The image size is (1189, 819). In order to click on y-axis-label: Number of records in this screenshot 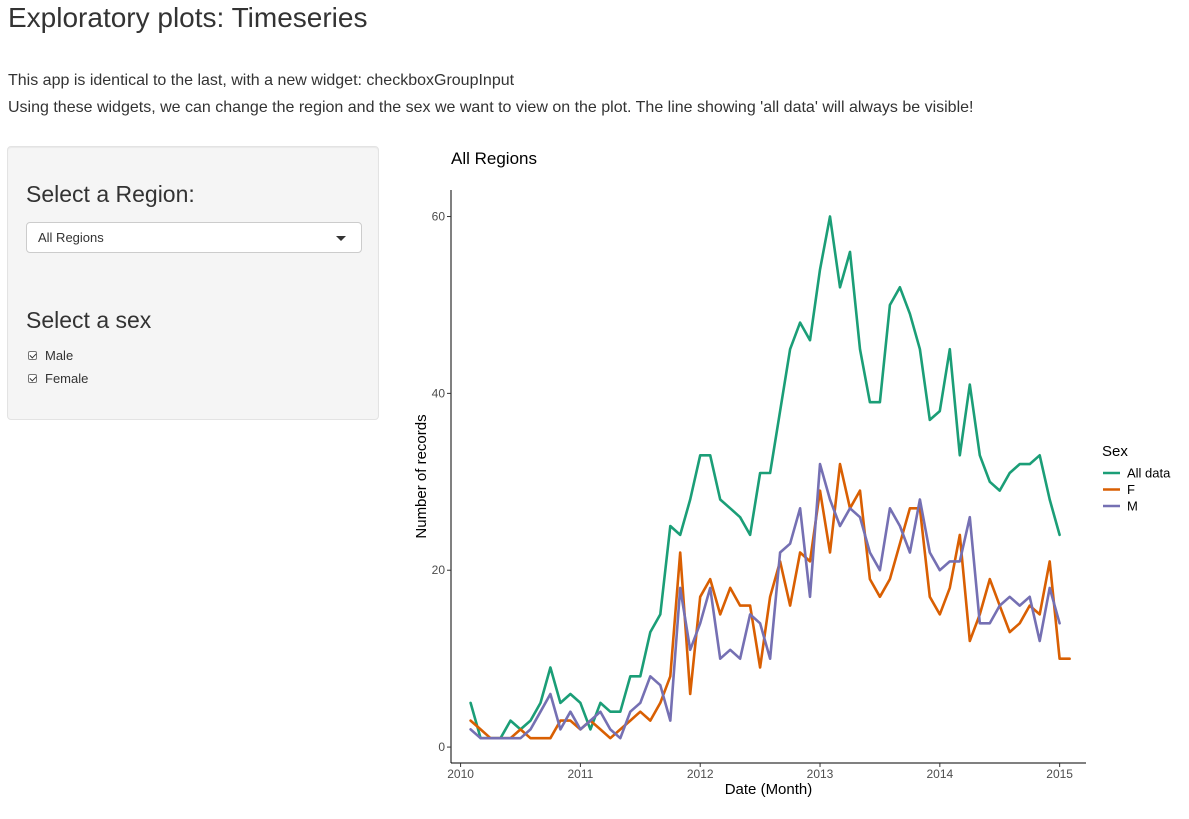, I will do `click(421, 476)`.